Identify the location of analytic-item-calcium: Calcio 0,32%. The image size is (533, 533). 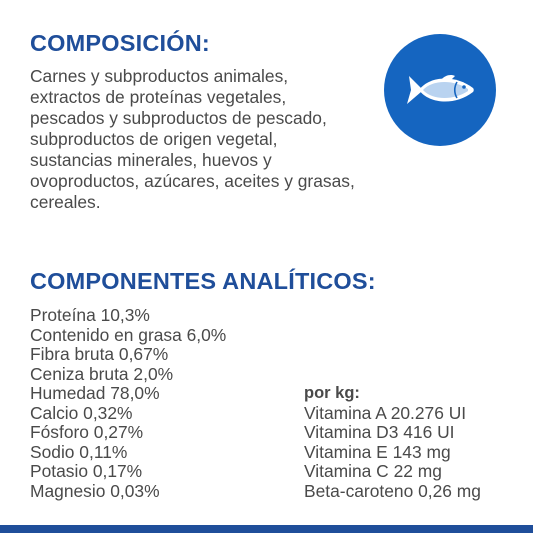
(81, 412).